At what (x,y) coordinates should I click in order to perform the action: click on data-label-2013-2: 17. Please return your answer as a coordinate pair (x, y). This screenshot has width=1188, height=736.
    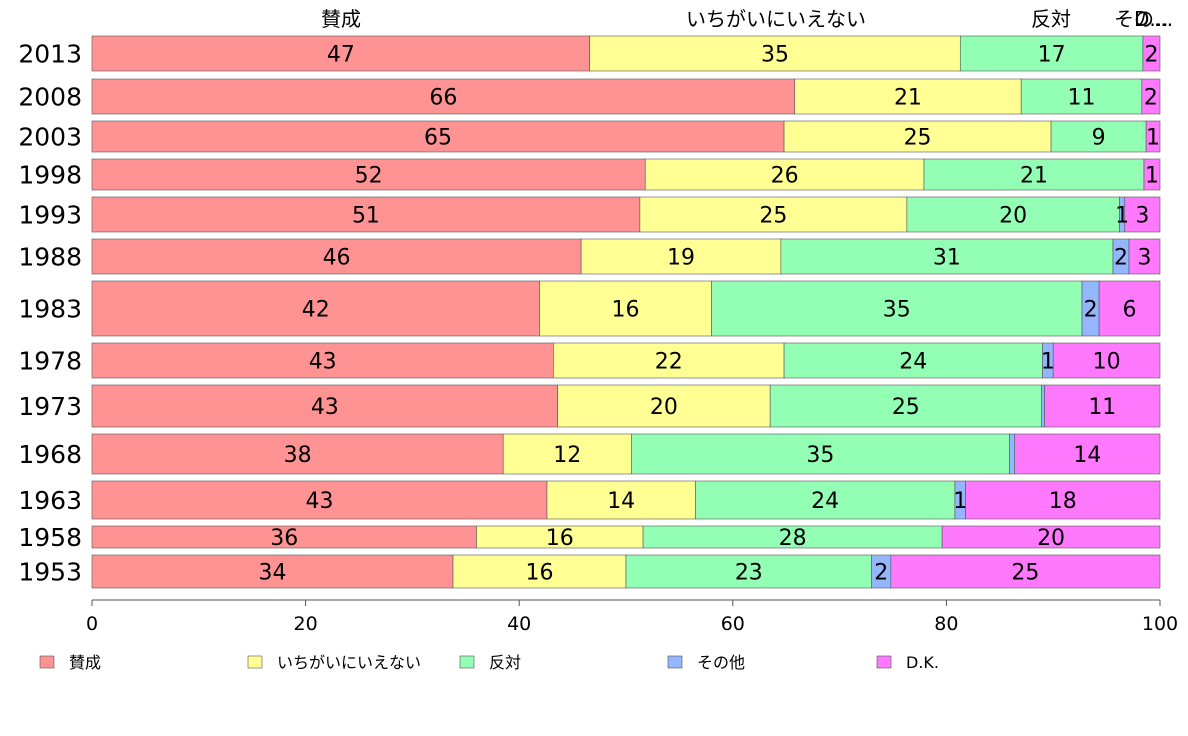
    Looking at the image, I should click on (1052, 55).